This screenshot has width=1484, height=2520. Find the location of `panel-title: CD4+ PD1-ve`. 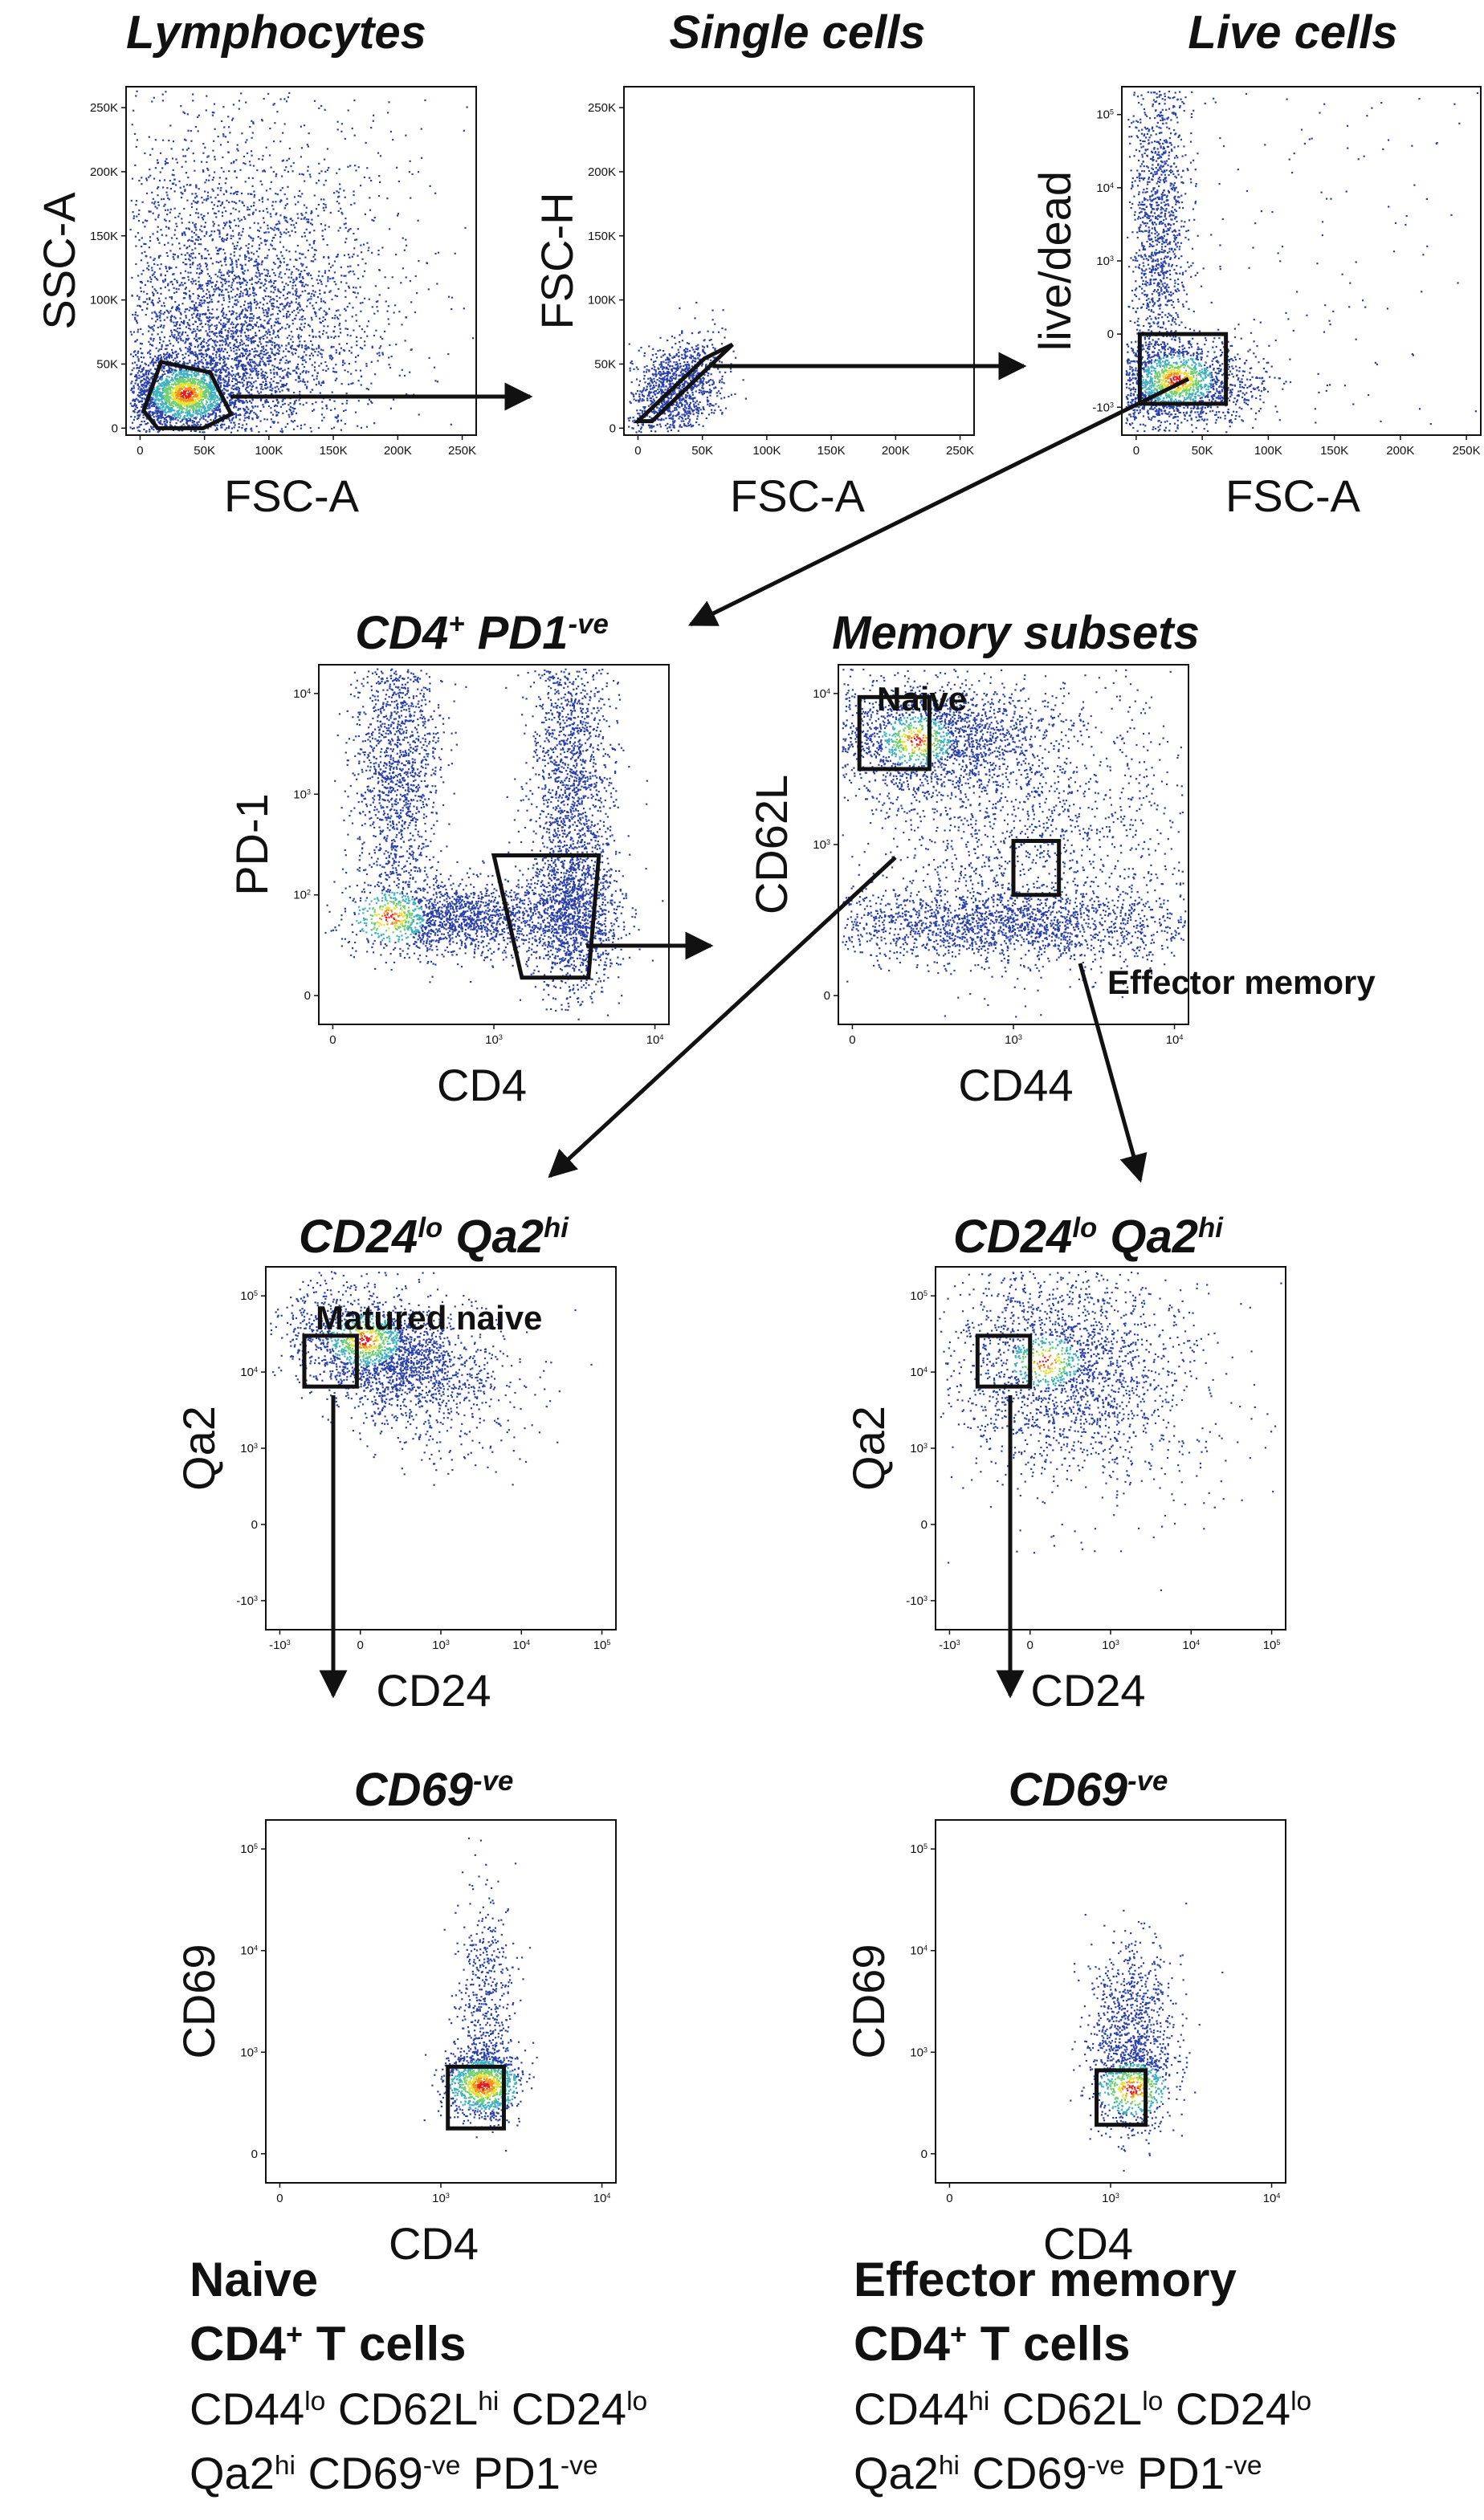

panel-title: CD4+ PD1-ve is located at coordinates (482, 633).